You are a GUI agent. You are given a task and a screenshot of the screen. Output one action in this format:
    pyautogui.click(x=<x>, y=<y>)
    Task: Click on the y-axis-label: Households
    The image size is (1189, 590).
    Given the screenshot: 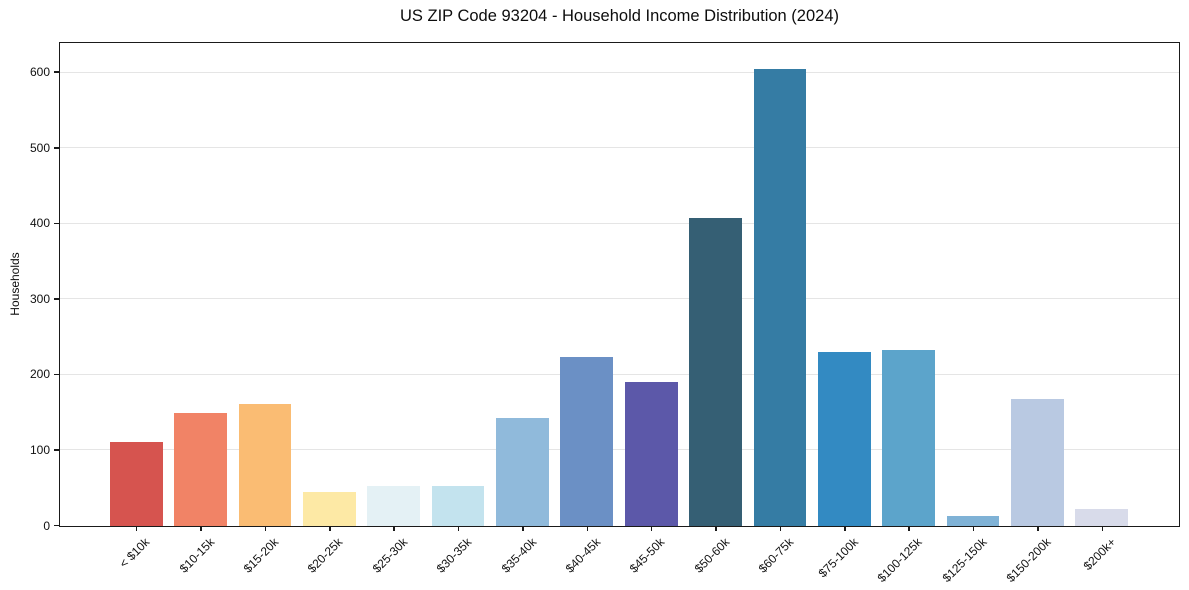 What is the action you would take?
    pyautogui.click(x=15, y=284)
    